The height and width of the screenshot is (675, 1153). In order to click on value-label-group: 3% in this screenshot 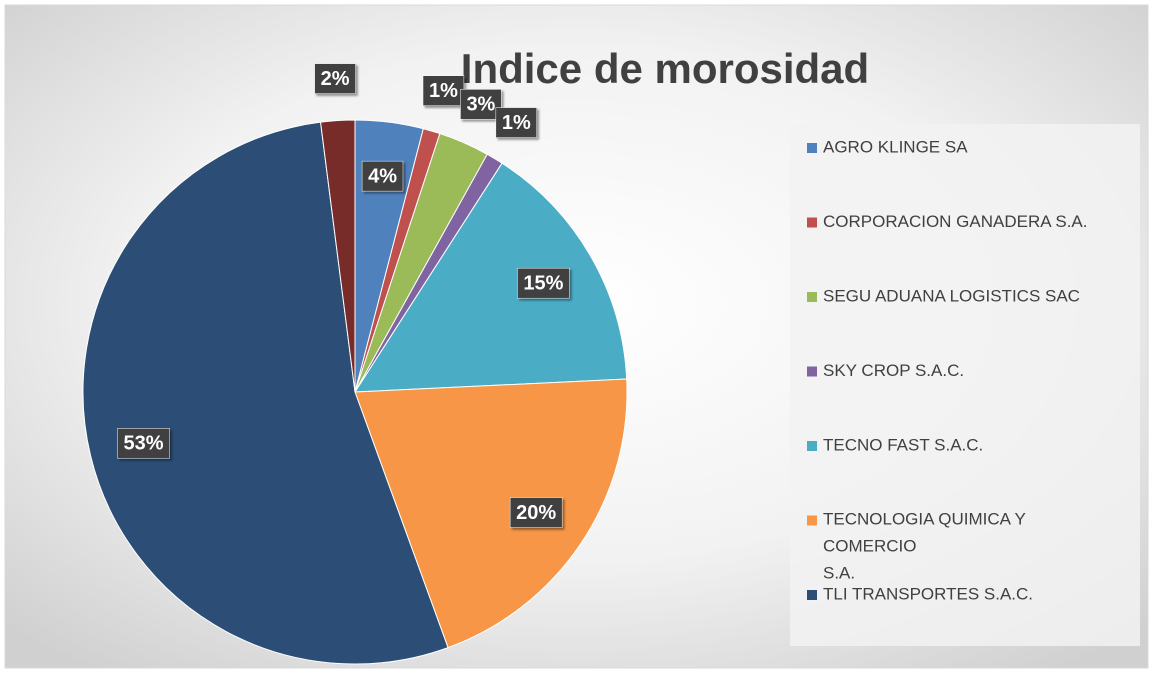, I will do `click(481, 104)`.